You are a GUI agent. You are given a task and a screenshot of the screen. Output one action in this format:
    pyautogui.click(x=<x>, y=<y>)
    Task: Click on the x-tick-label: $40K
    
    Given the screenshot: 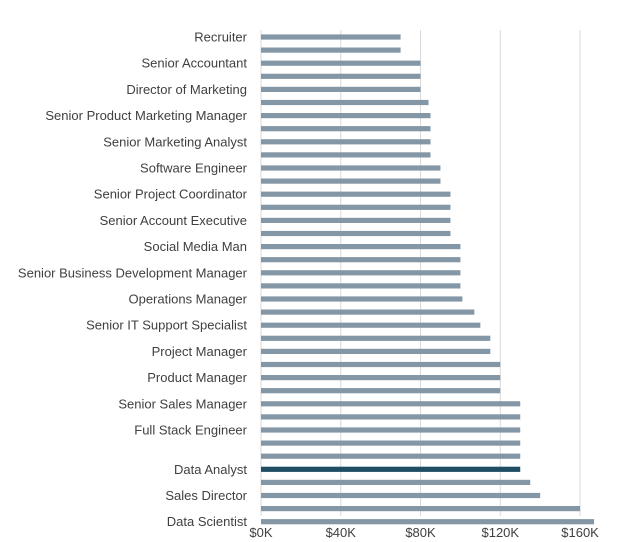 What is the action you would take?
    pyautogui.click(x=341, y=532)
    